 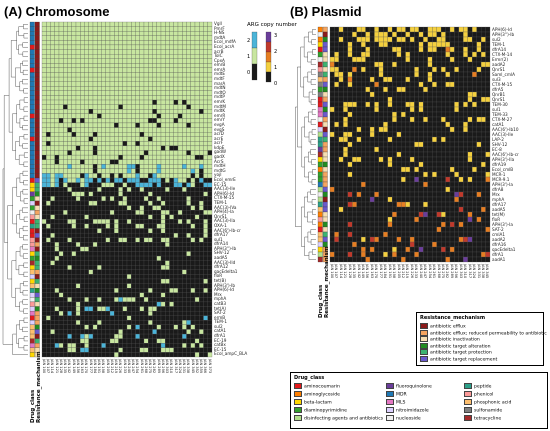 What do you see at coordinates (34, 189) in the screenshot?
I see `panel-a-annotation-strip` at bounding box center [34, 189].